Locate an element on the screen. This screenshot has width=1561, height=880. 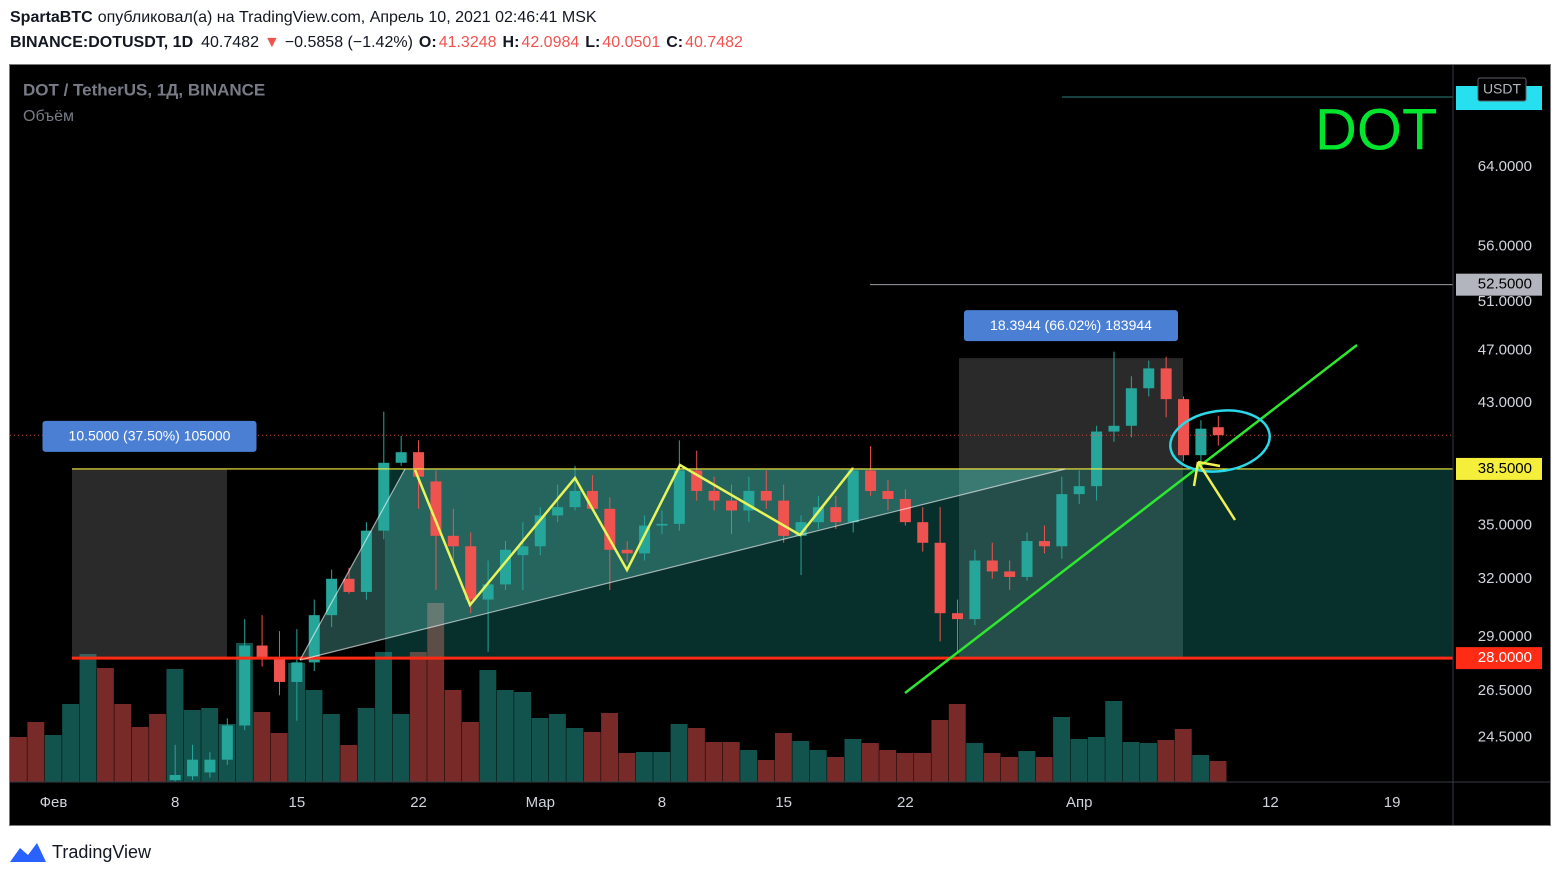
y-tick-label: 64.0000 is located at coordinates (1505, 166).